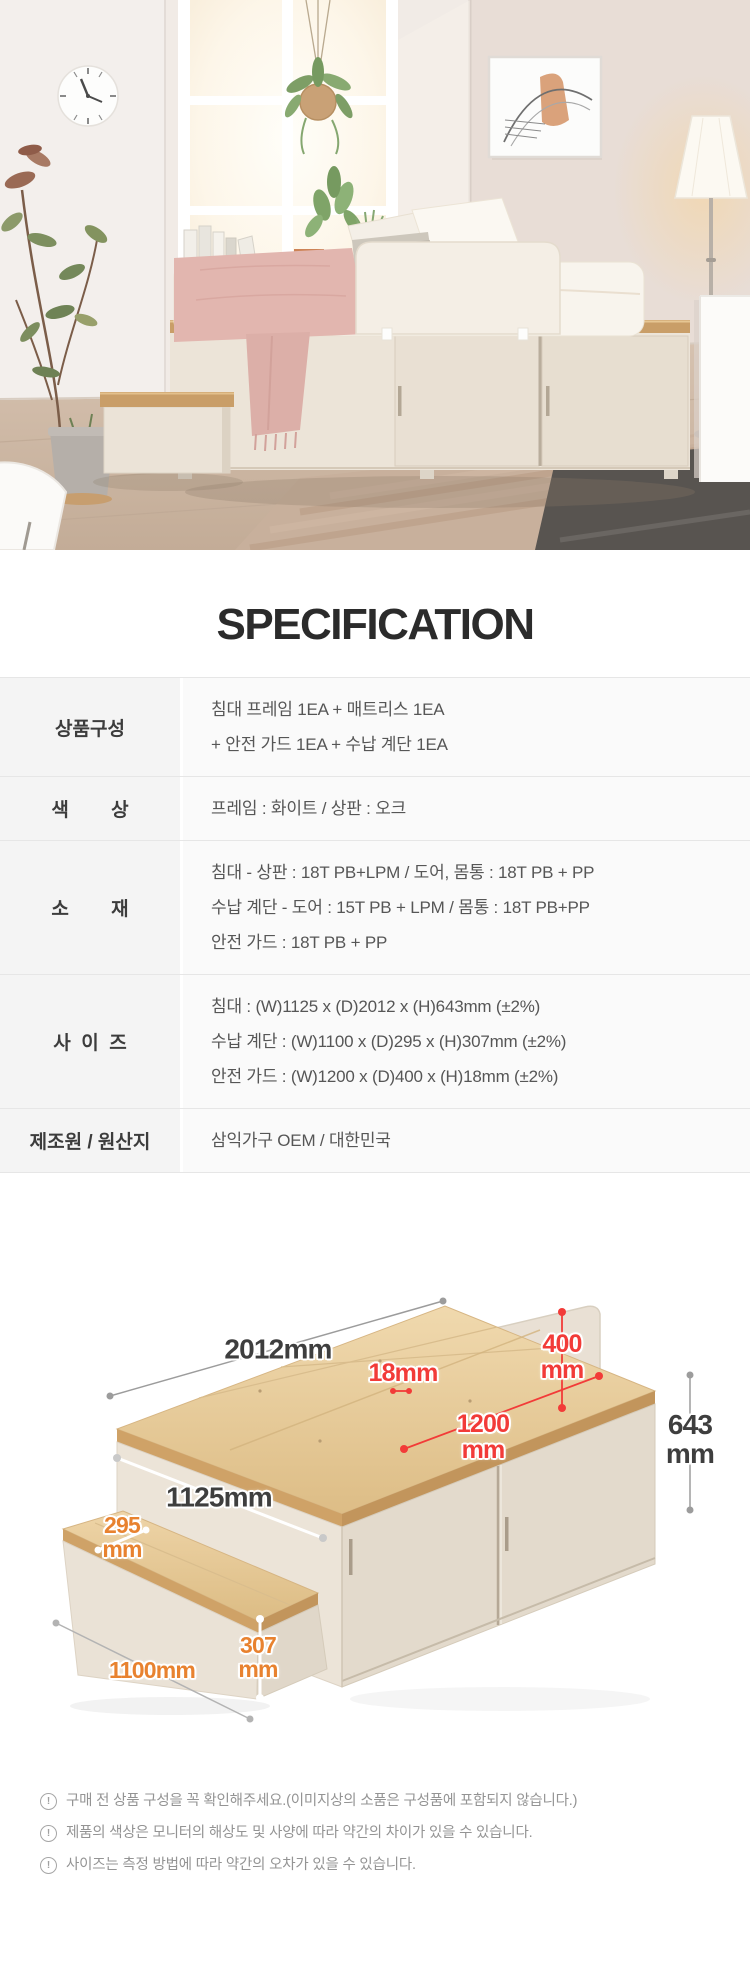 Image resolution: width=750 pixels, height=1976 pixels. What do you see at coordinates (403, 1373) in the screenshot?
I see `dim-guard-thickness: 18mm` at bounding box center [403, 1373].